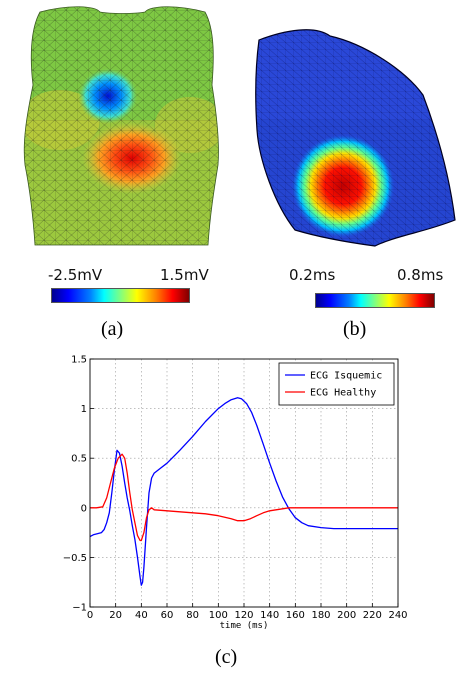 Image resolution: width=467 pixels, height=684 pixels. Describe the element at coordinates (312, 275) in the screenshot. I see `colorbar-b-min-label: 0.2ms` at that location.